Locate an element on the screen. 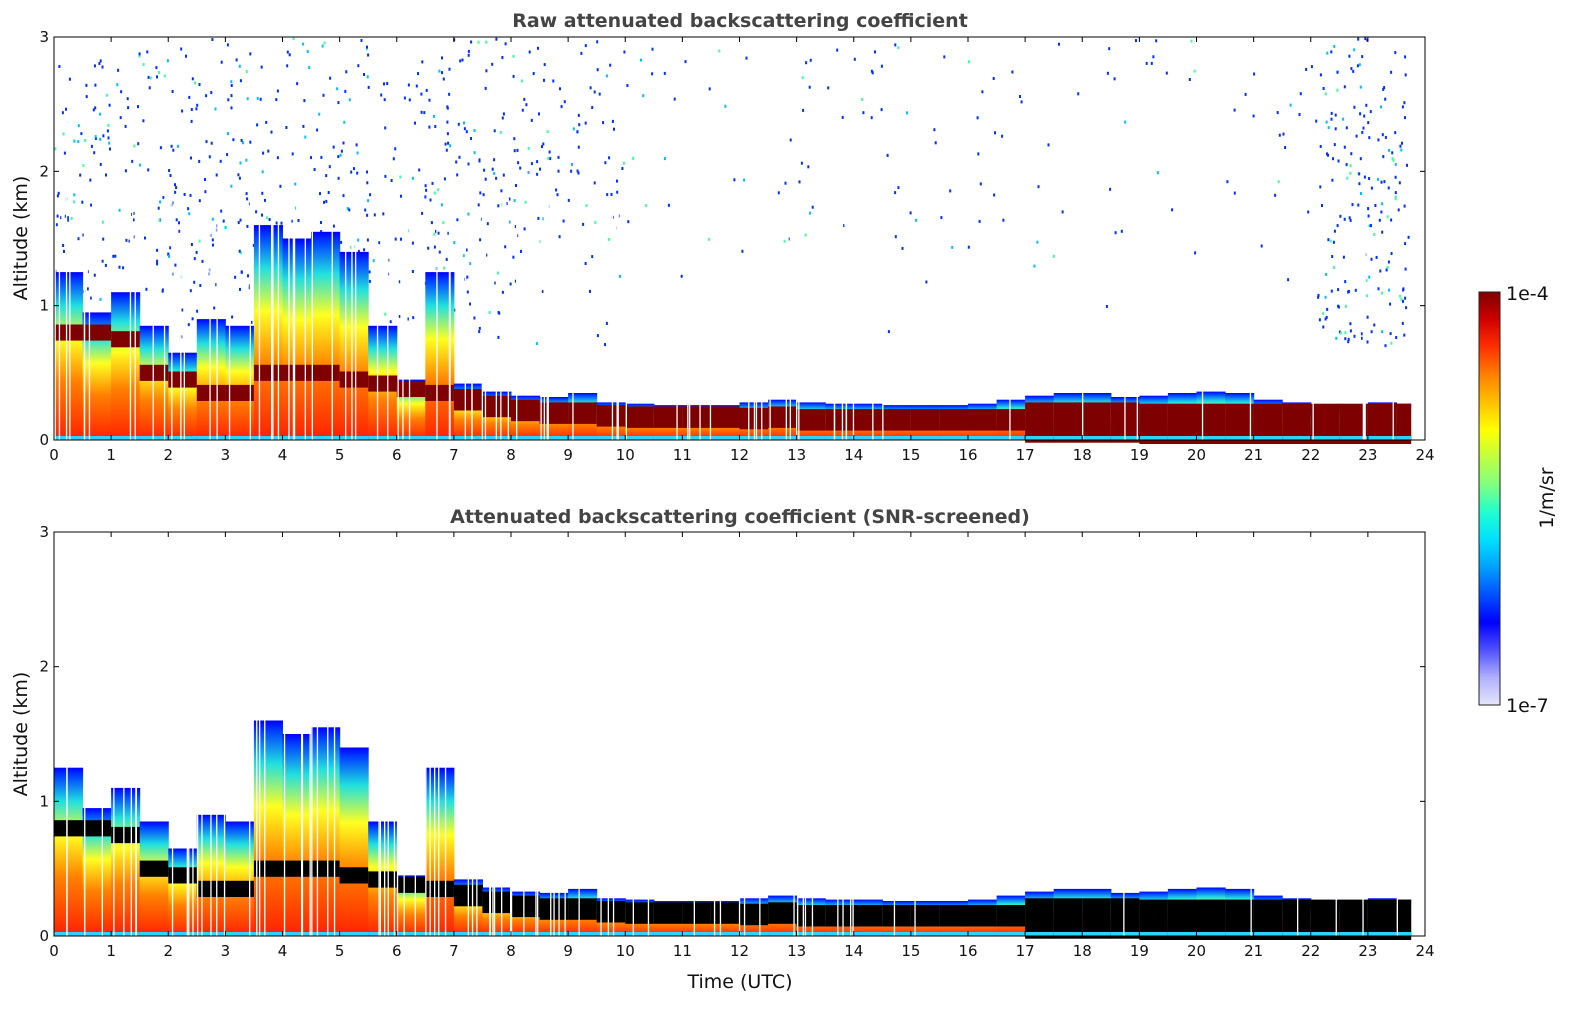 Image resolution: width=1595 pixels, height=1020 pixels. x-tick-label: 9 is located at coordinates (568, 455).